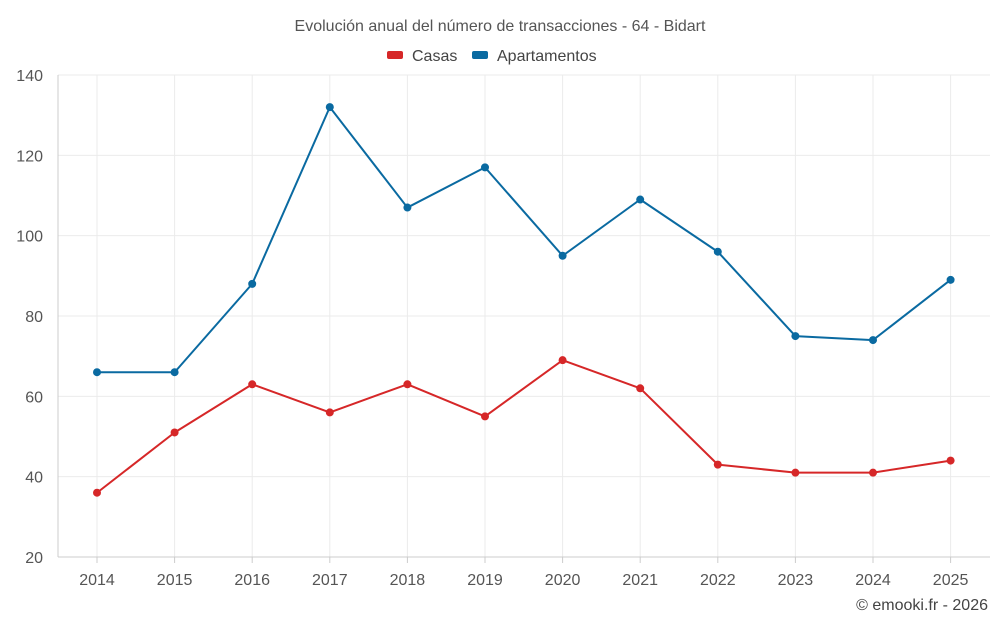 The height and width of the screenshot is (625, 1000). I want to click on x-tick-label: 2017, so click(330, 580).